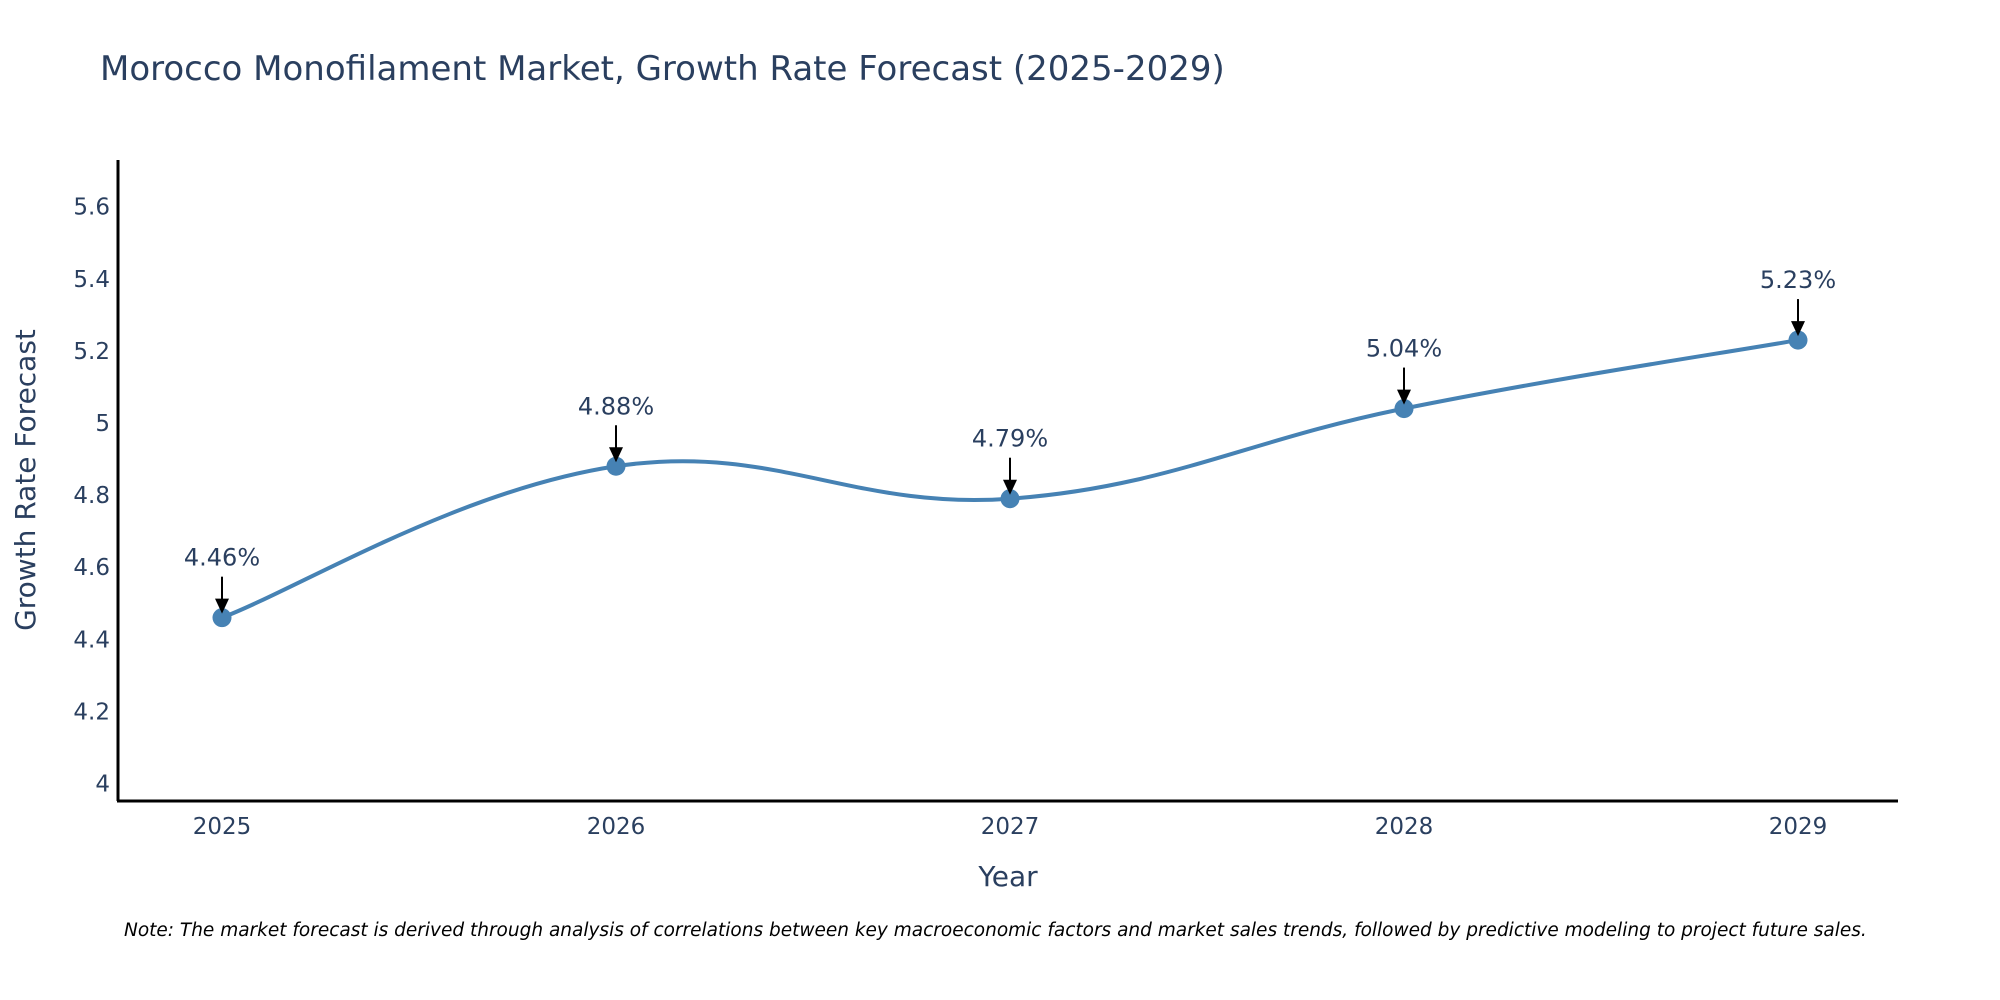 The width and height of the screenshot is (2000, 1000). I want to click on y-tick-label: 4.4, so click(91, 640).